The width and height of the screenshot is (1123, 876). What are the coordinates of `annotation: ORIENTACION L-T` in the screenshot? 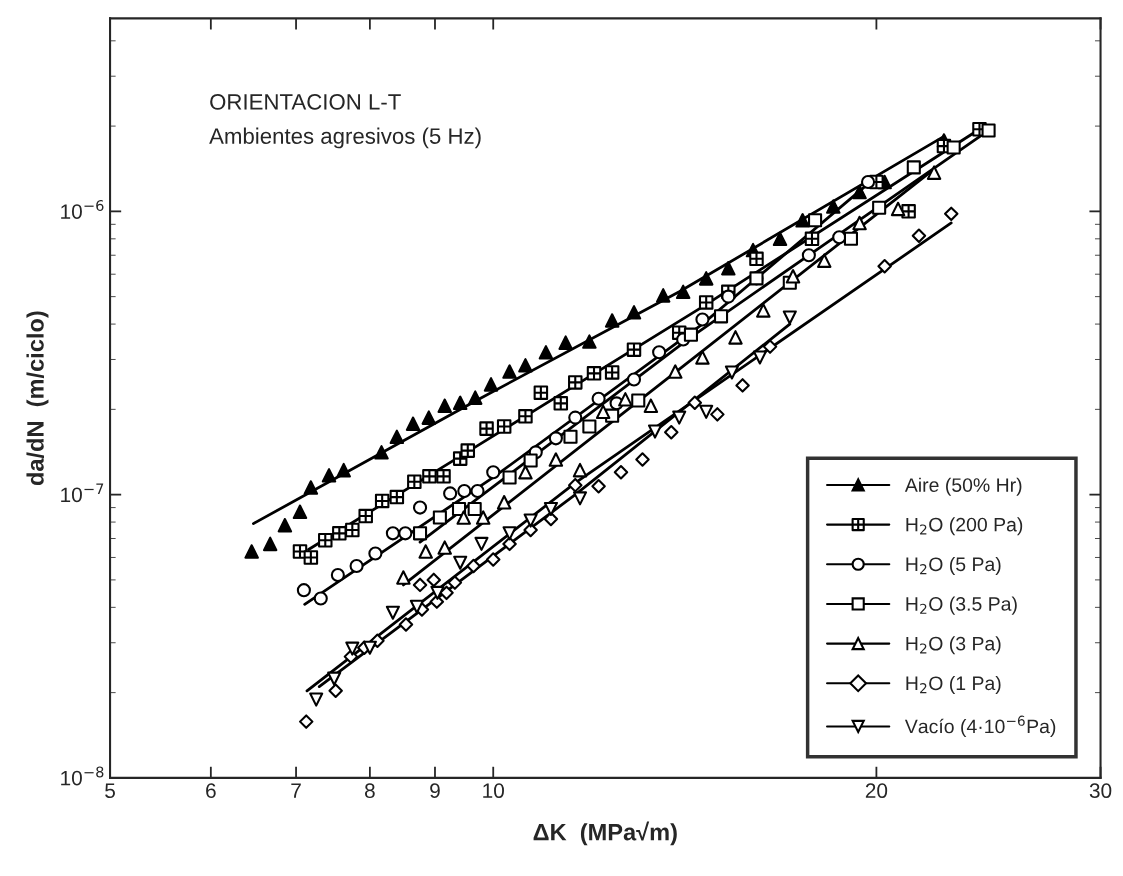 It's located at (305, 102).